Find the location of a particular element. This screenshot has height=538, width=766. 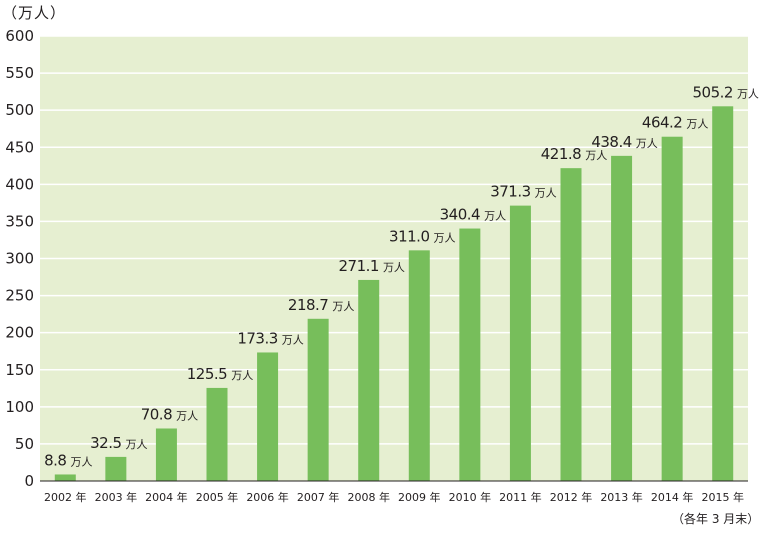

y-tick-label: 550 is located at coordinates (19, 73).